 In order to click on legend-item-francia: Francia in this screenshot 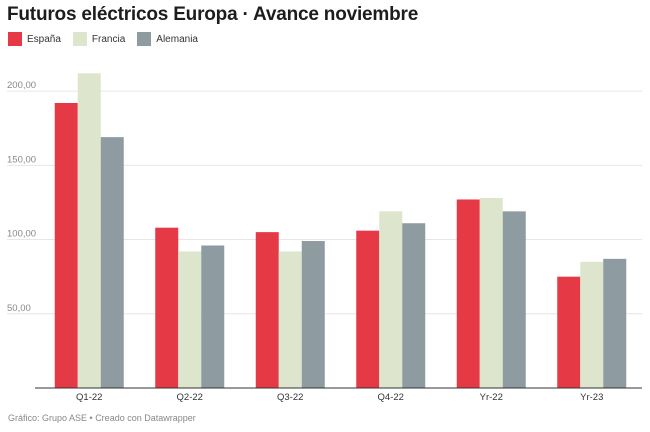, I will do `click(99, 39)`.